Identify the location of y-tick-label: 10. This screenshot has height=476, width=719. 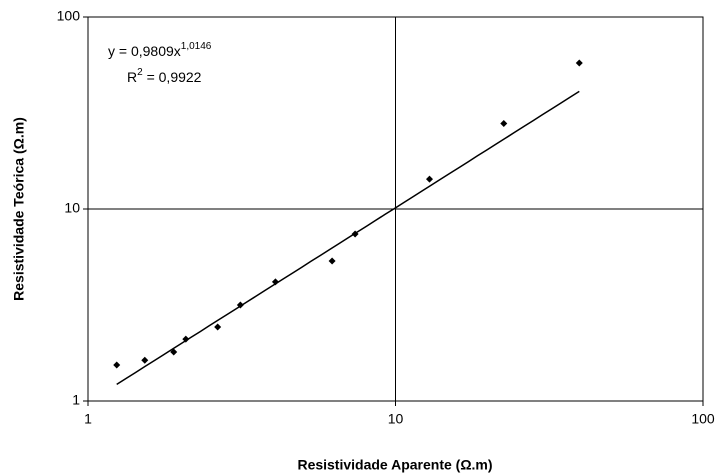
(72, 208).